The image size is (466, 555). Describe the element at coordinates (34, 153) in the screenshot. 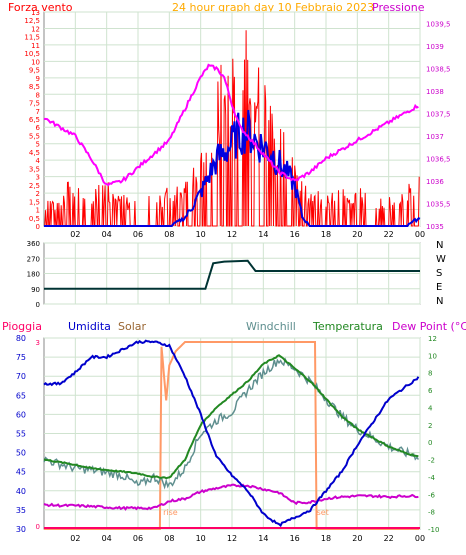

I see `wind-tick-label: 4,5` at that location.